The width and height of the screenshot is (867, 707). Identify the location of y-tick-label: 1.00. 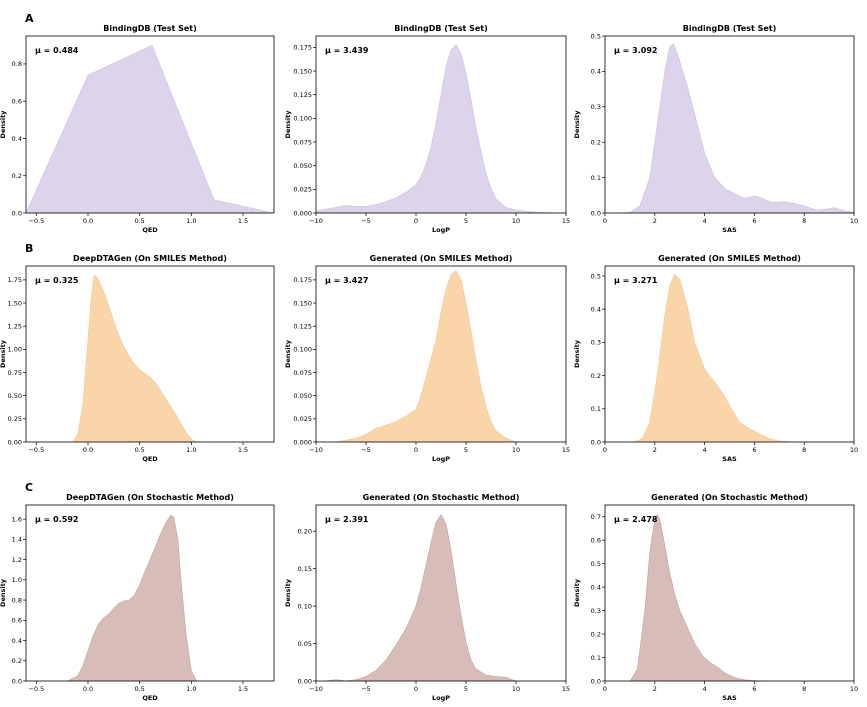
(15, 350).